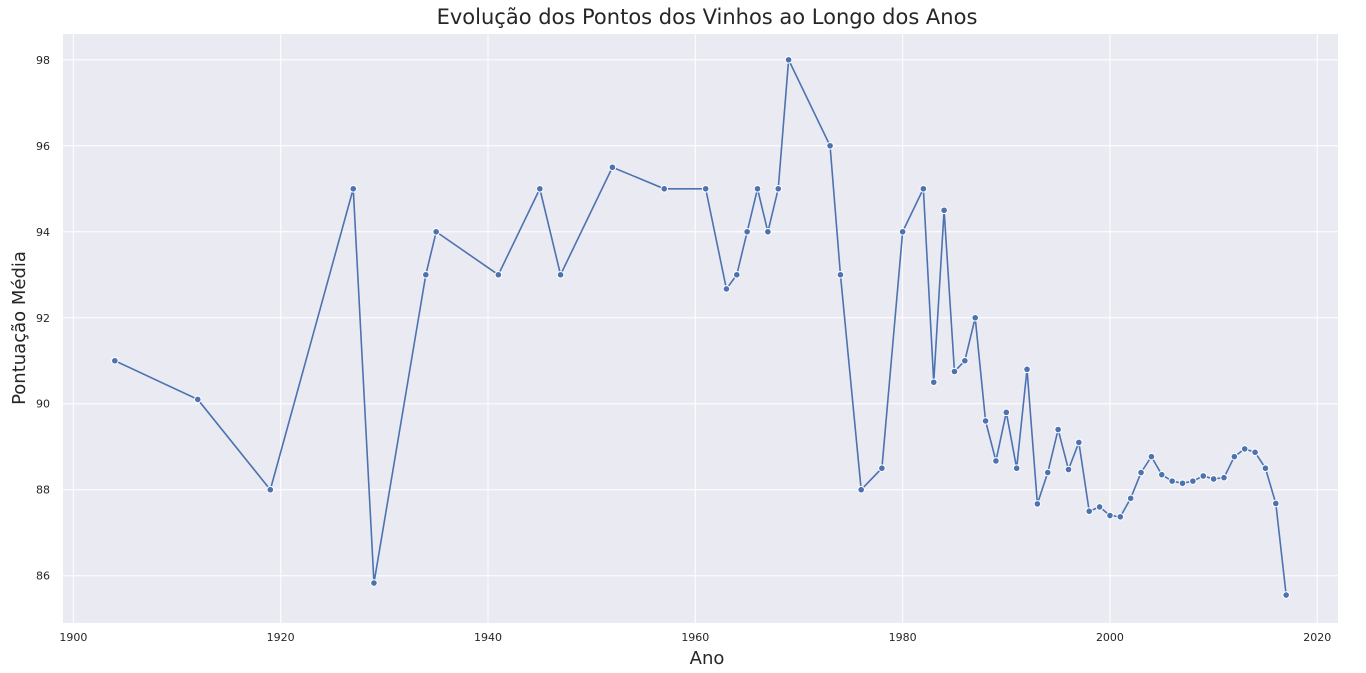  I want to click on x-axis-label: Ano, so click(707, 658).